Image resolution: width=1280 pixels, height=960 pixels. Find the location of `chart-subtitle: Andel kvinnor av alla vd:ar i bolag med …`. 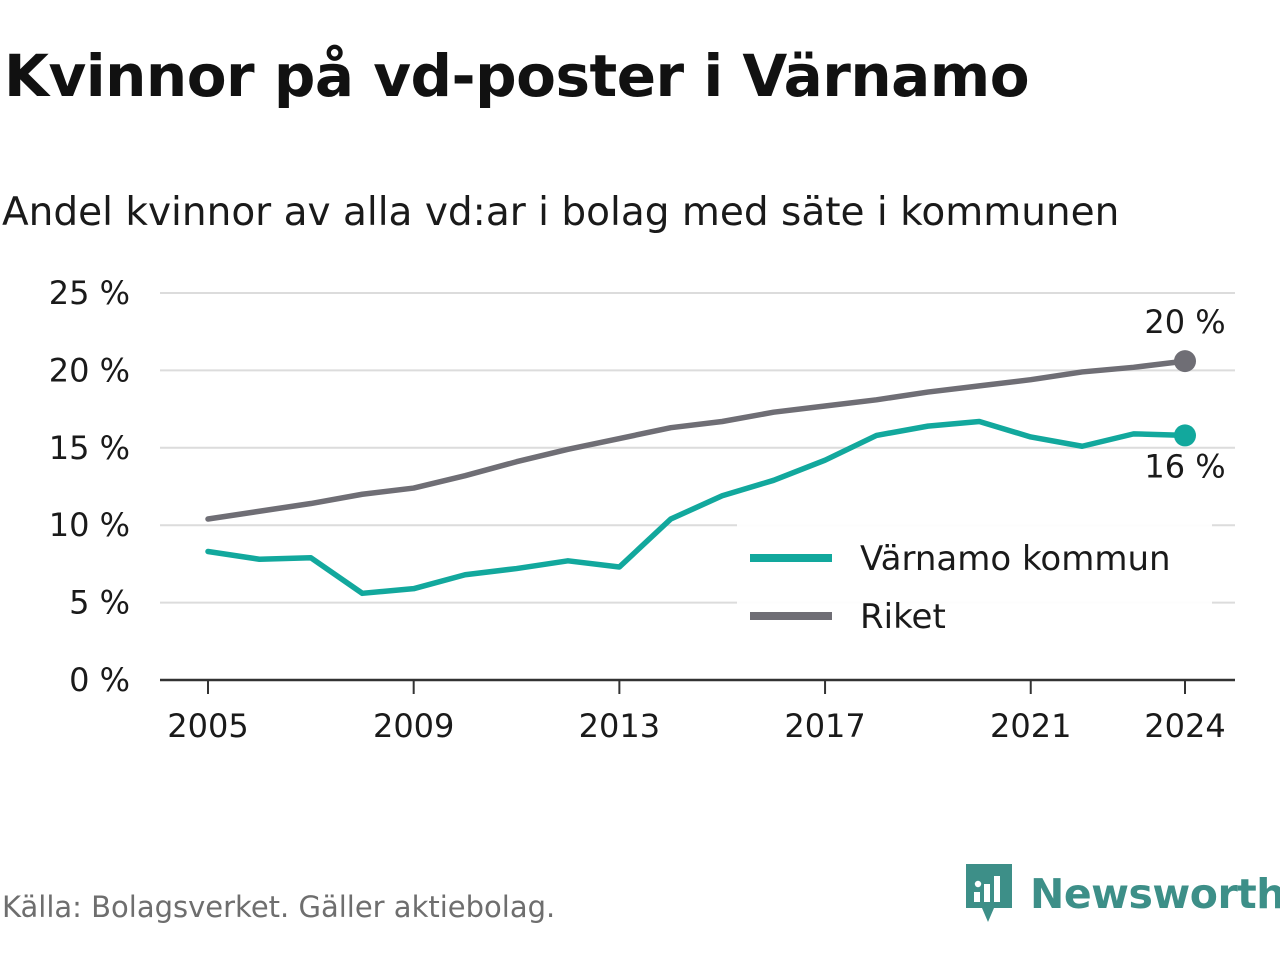

chart-subtitle: Andel kvinnor av alla vd:ar i bolag med … is located at coordinates (561, 212).